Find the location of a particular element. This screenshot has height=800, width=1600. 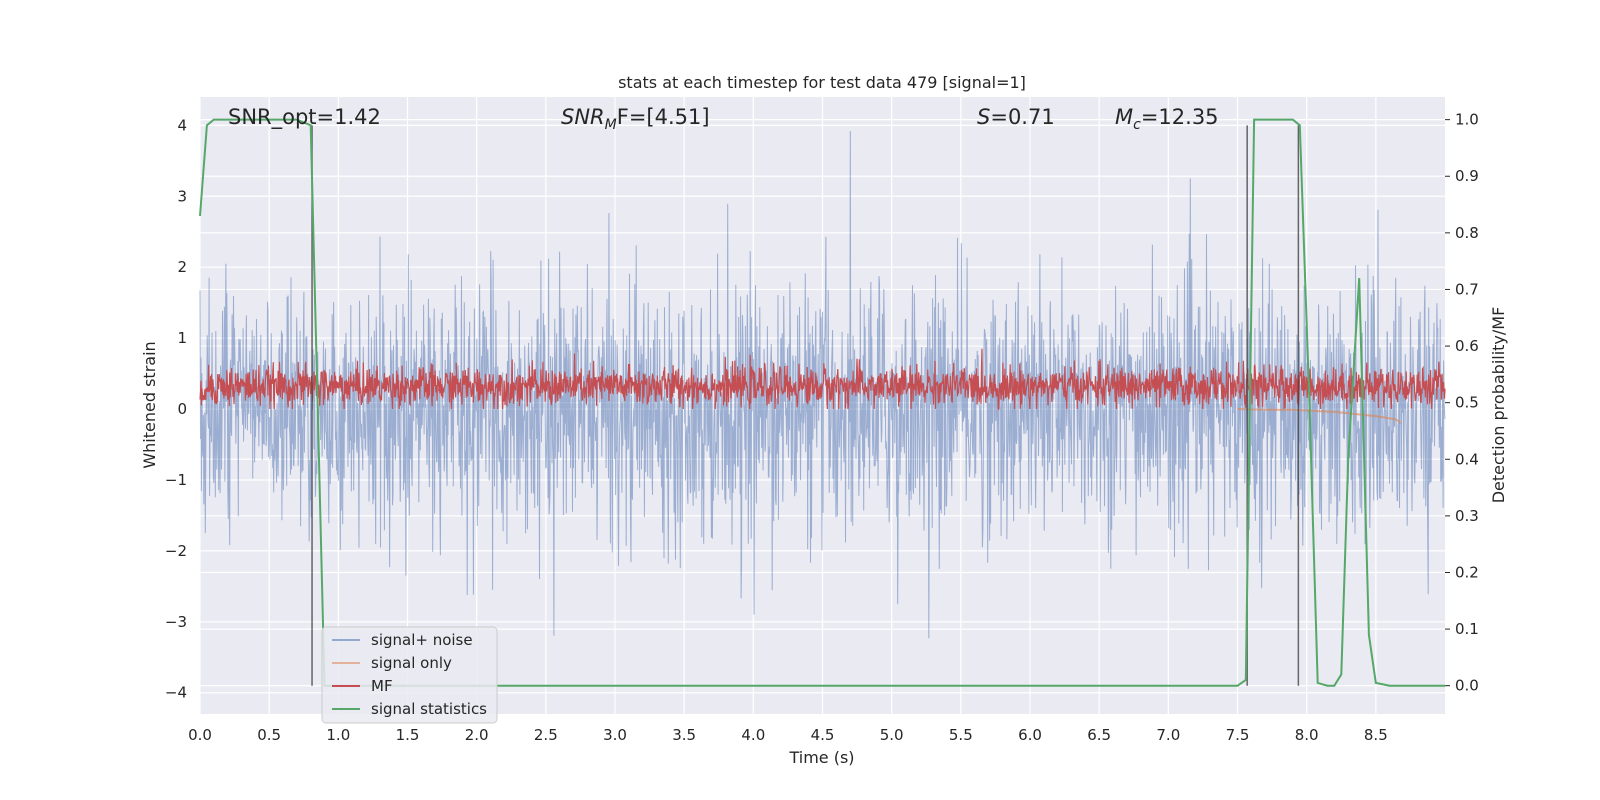

x-tick-label: 5.0 is located at coordinates (892, 735).